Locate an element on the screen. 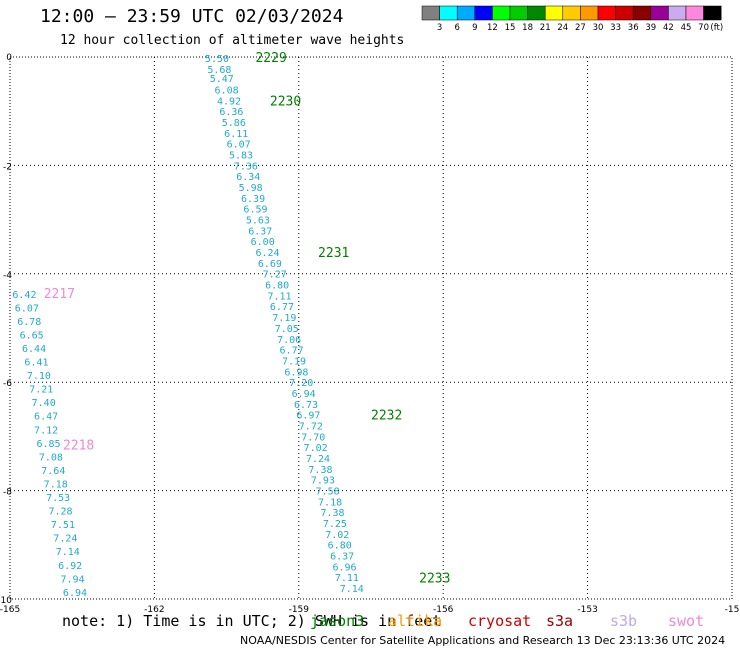  swh-value-label: 6.69 is located at coordinates (270, 264).